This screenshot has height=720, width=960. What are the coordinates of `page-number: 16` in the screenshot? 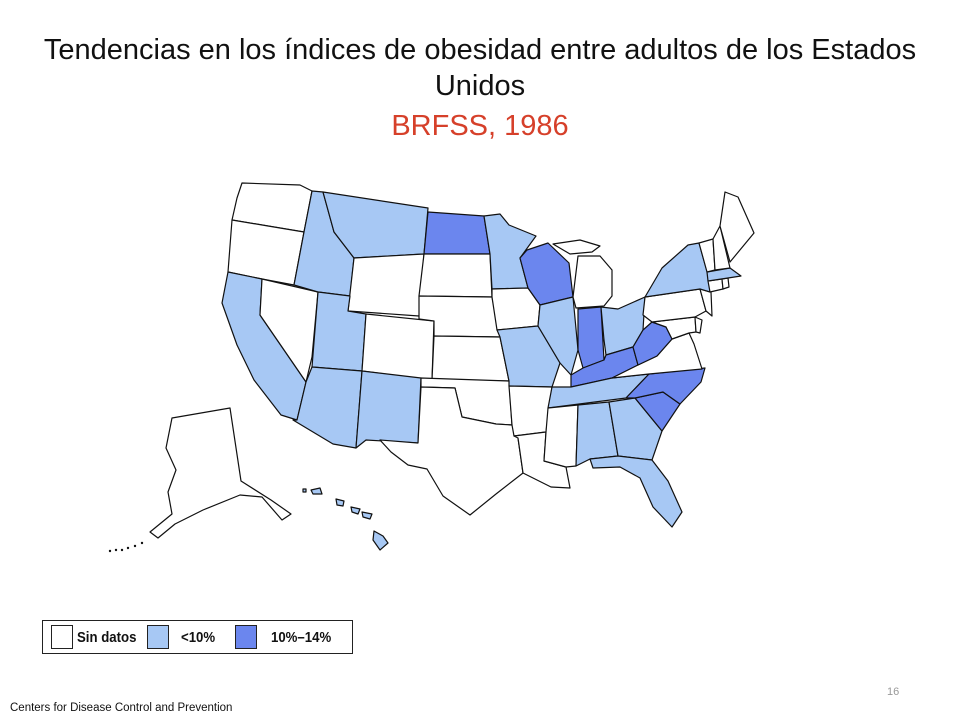 It's located at (893, 692).